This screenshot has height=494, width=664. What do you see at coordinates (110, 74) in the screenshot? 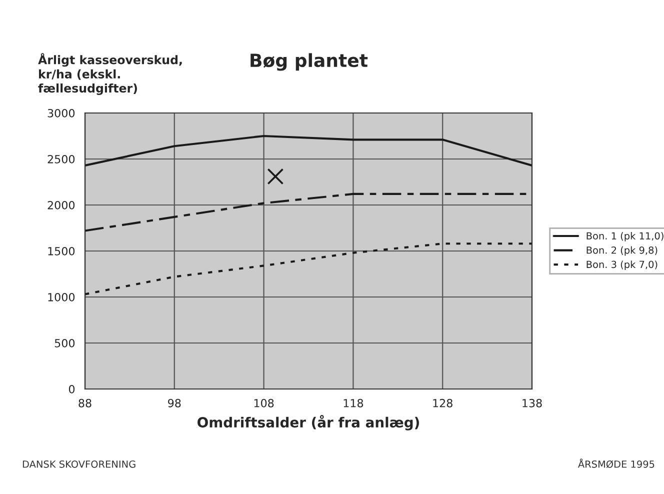
I see `y-axis-title: Årligt kasseoverskud, kr/ha (ekskl. fællesudgifter)` at bounding box center [110, 74].